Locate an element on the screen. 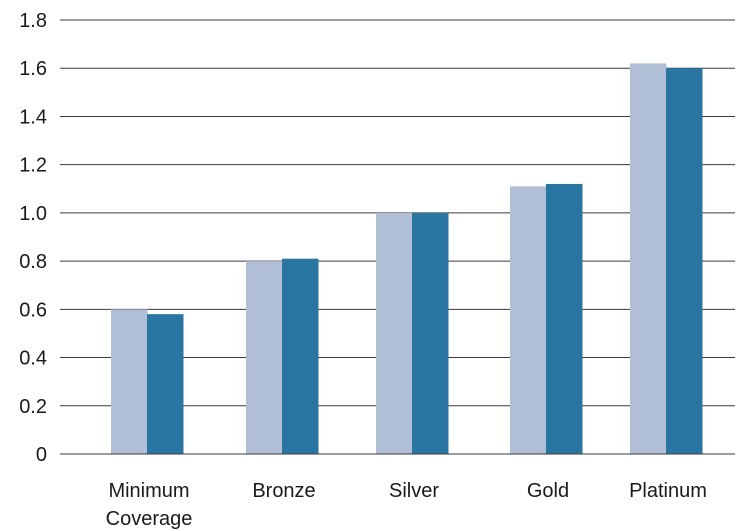 The width and height of the screenshot is (749, 531). y-tick-label: 0.6 is located at coordinates (33, 310).